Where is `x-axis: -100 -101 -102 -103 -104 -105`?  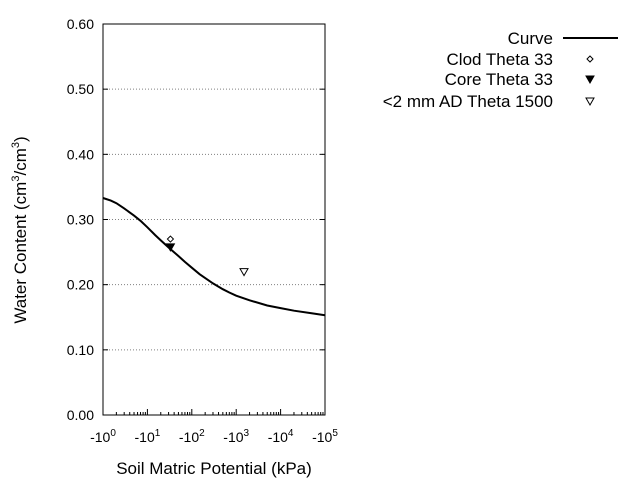
x-axis: -100 -101 -102 -103 -104 -105 is located at coordinates (214, 427).